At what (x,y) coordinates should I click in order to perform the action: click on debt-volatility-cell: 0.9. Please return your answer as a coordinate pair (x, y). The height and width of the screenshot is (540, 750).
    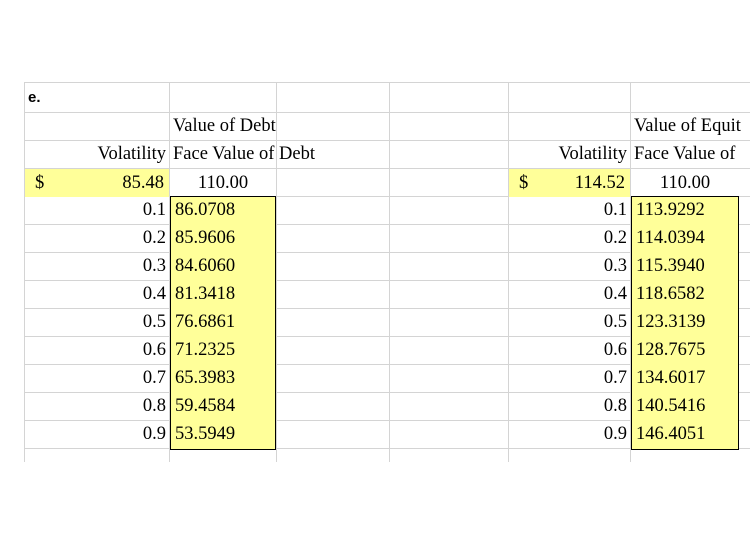
    Looking at the image, I should click on (154, 434).